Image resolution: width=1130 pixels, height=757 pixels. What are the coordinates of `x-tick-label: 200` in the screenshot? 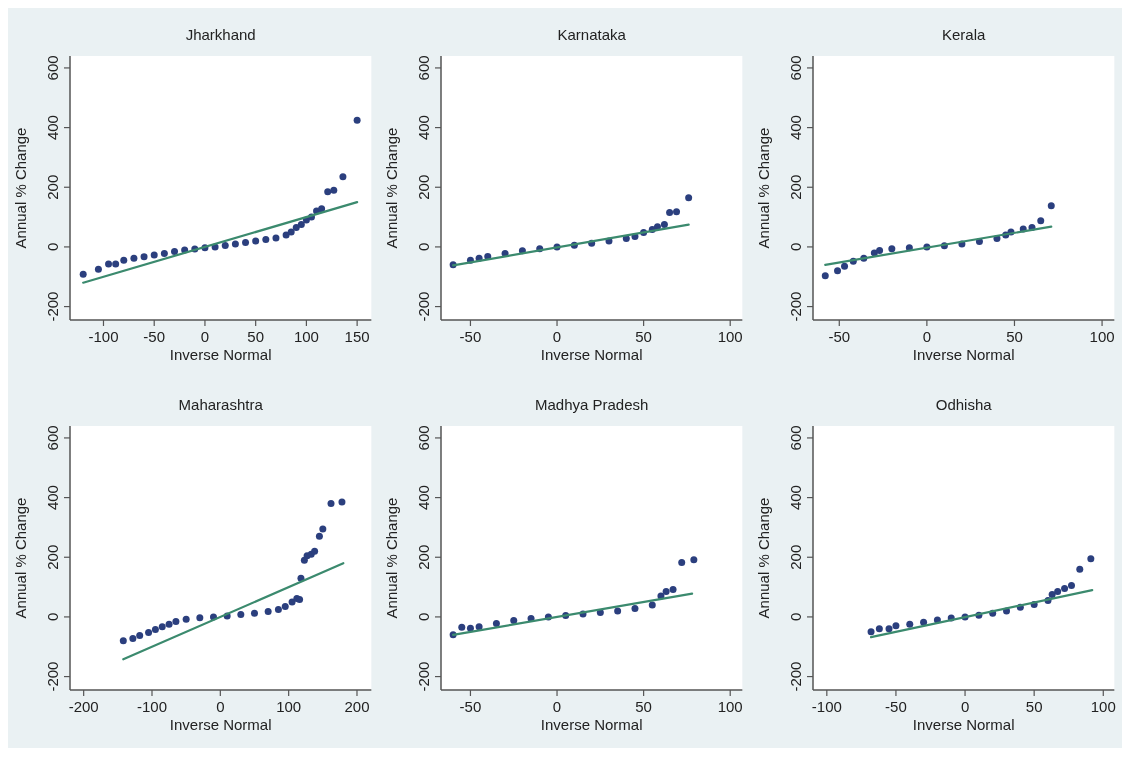 It's located at (357, 706).